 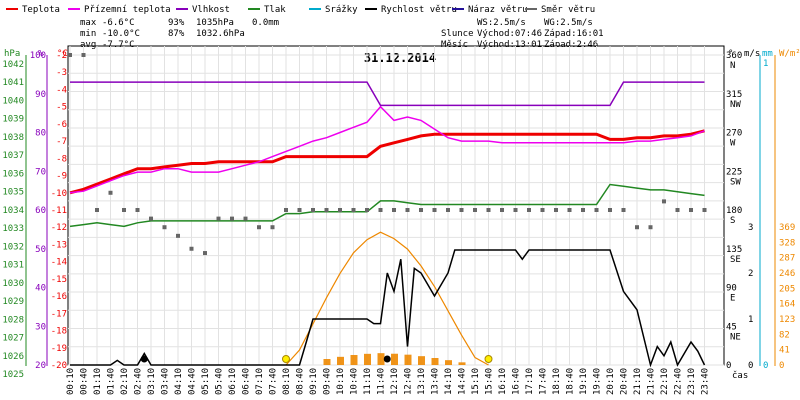 I want to click on x-tick-label: 23:40, so click(x=706, y=381).